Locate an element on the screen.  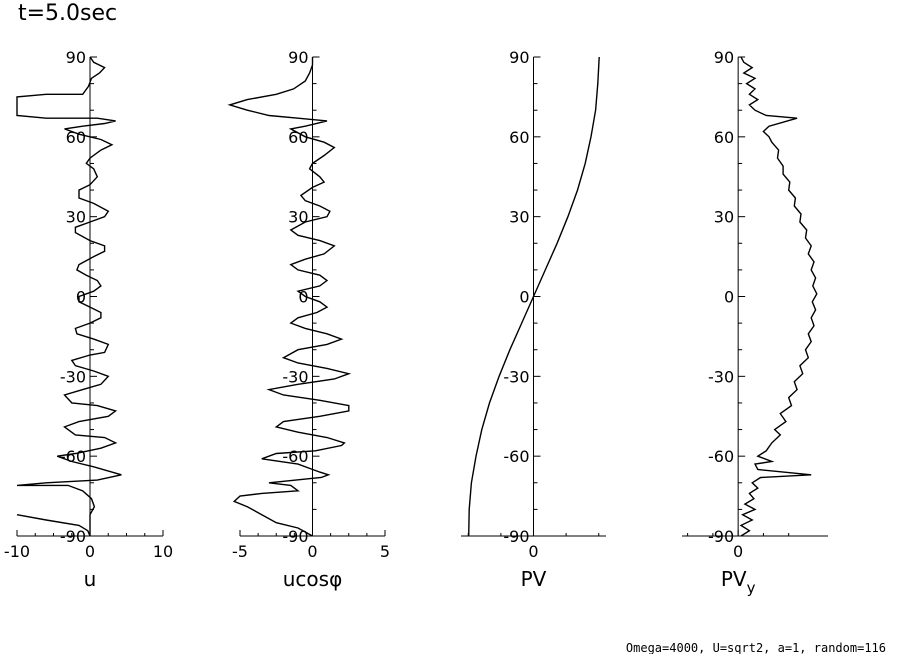
figure-title: t=5.0sec is located at coordinates (67, 13).